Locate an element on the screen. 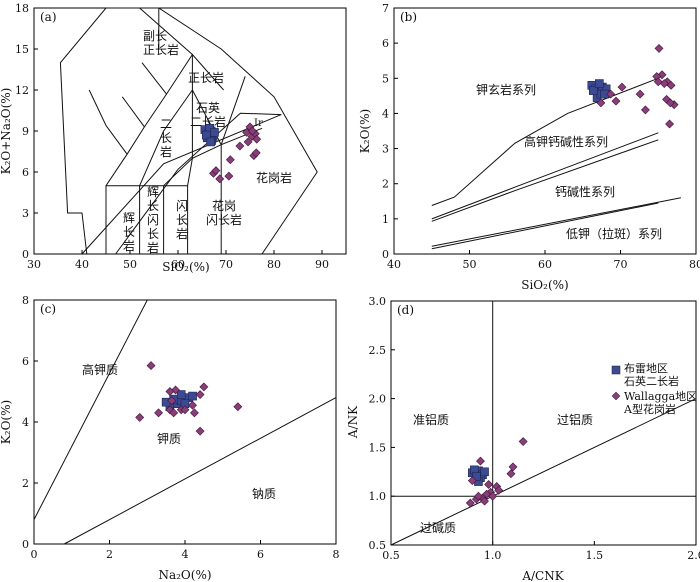 The width and height of the screenshot is (700, 582). panel-b-field-lines is located at coordinates (556, 163).